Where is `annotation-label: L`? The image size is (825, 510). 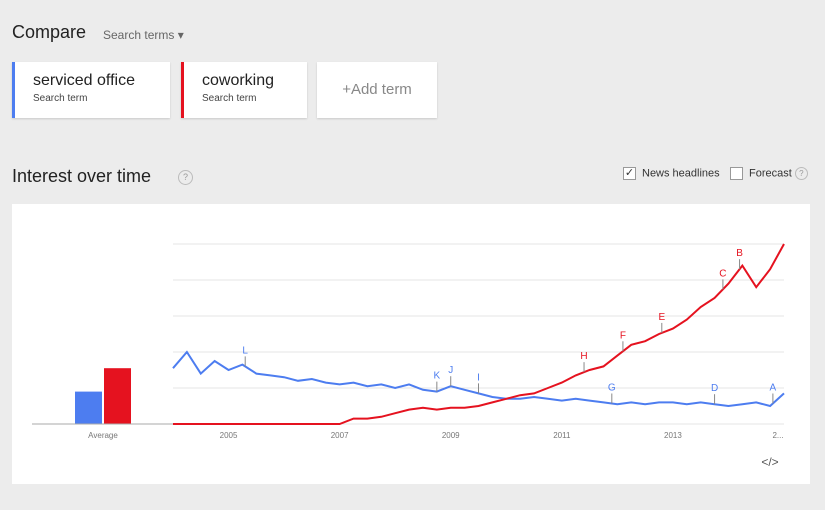 annotation-label: L is located at coordinates (245, 350).